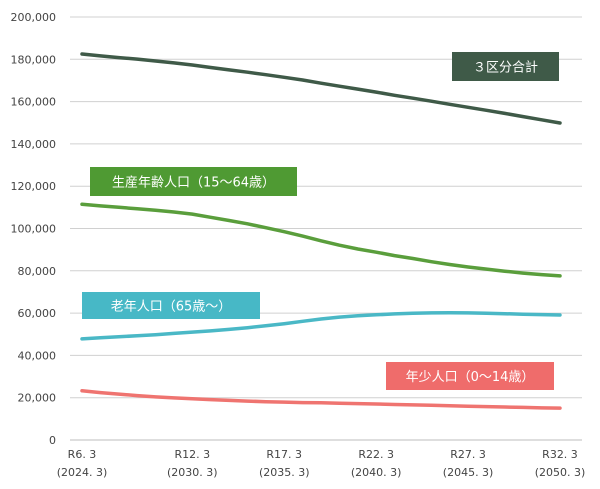 Image resolution: width=600 pixels, height=489 pixels. What do you see at coordinates (37, 271) in the screenshot?
I see `y-tick-label: 80,000` at bounding box center [37, 271].